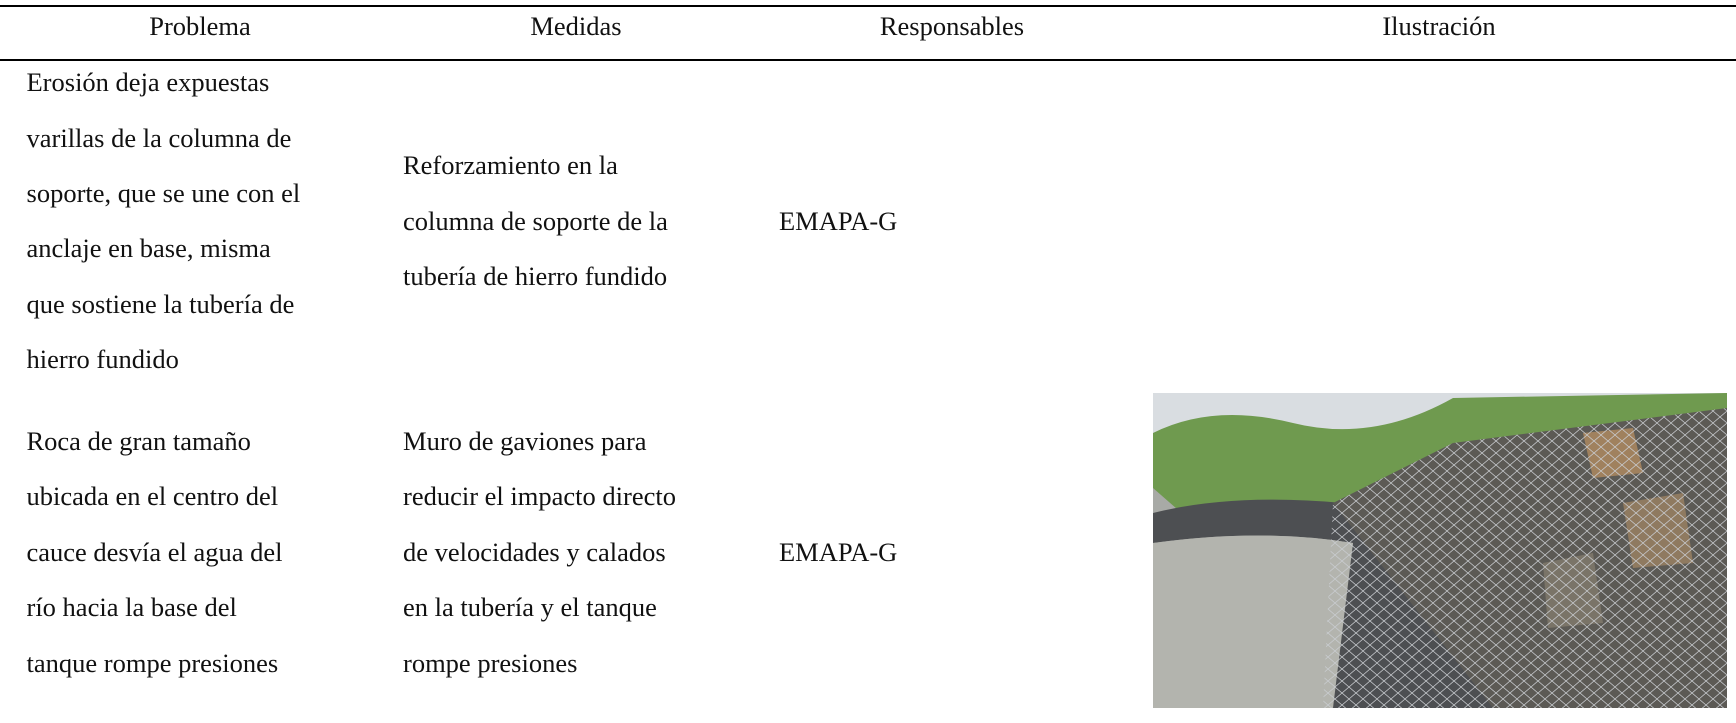 This screenshot has width=1736, height=723. I want to click on cell-text-line: tubería de hierro fundido, so click(535, 276).